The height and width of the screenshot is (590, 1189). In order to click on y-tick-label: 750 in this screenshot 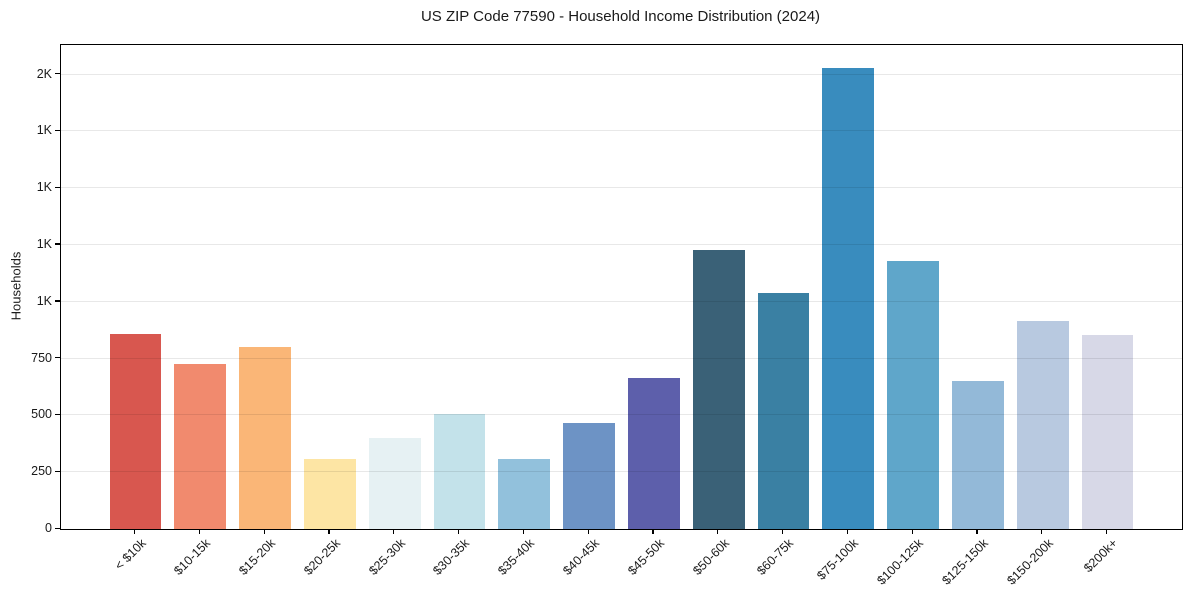, I will do `click(41, 357)`.